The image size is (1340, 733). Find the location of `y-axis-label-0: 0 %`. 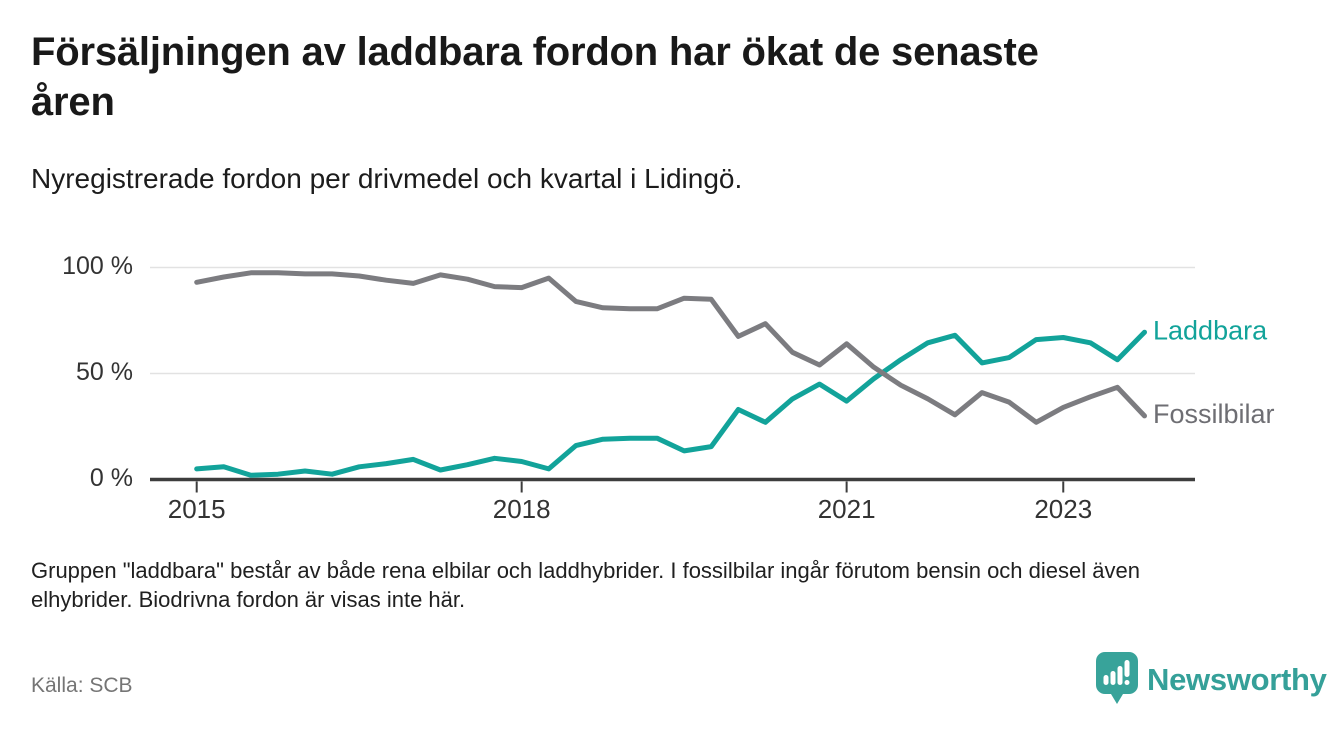

y-axis-label-0: 0 % is located at coordinates (111, 478).